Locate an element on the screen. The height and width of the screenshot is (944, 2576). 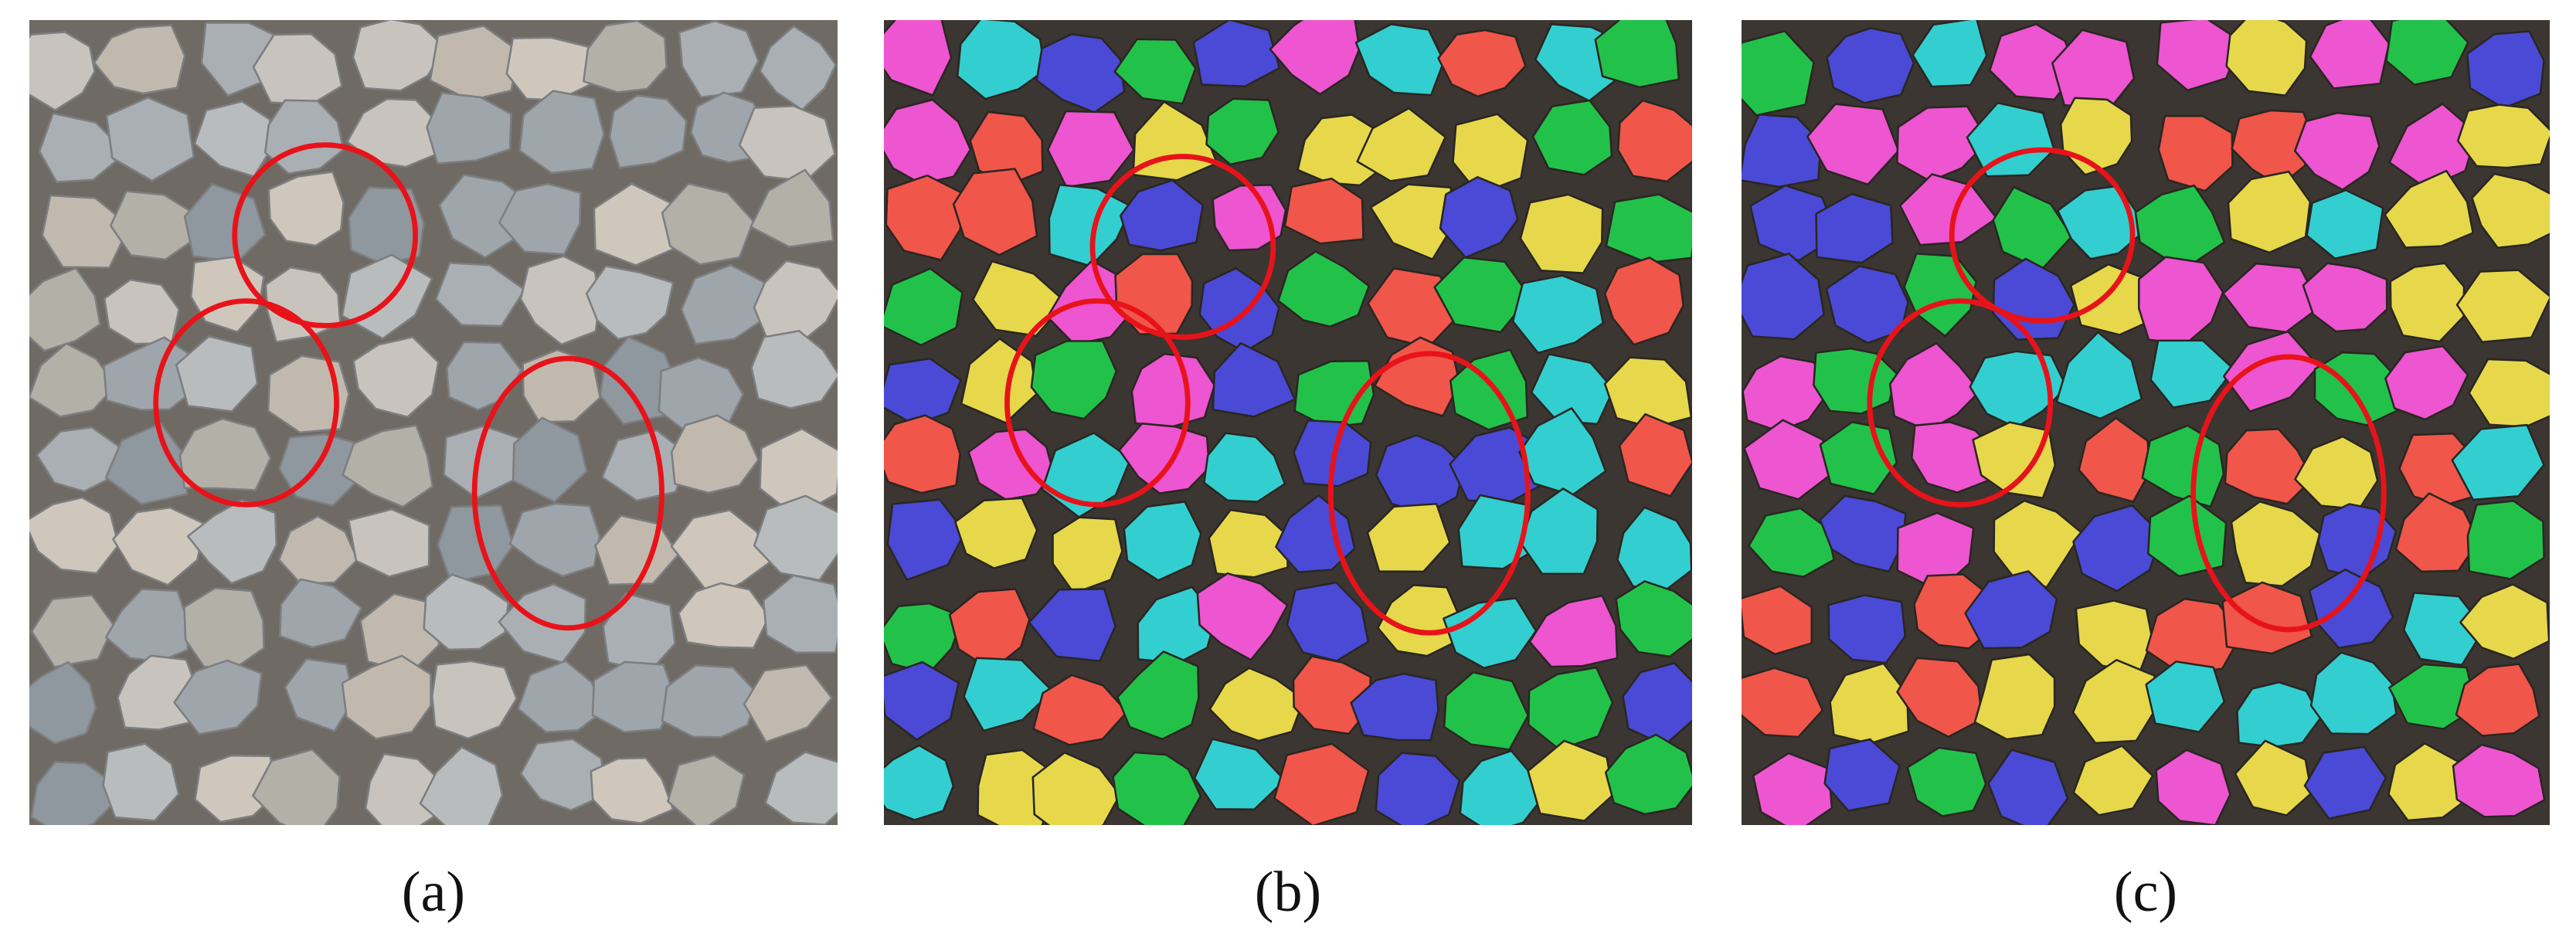
panel-label: (a) is located at coordinates (433, 892).